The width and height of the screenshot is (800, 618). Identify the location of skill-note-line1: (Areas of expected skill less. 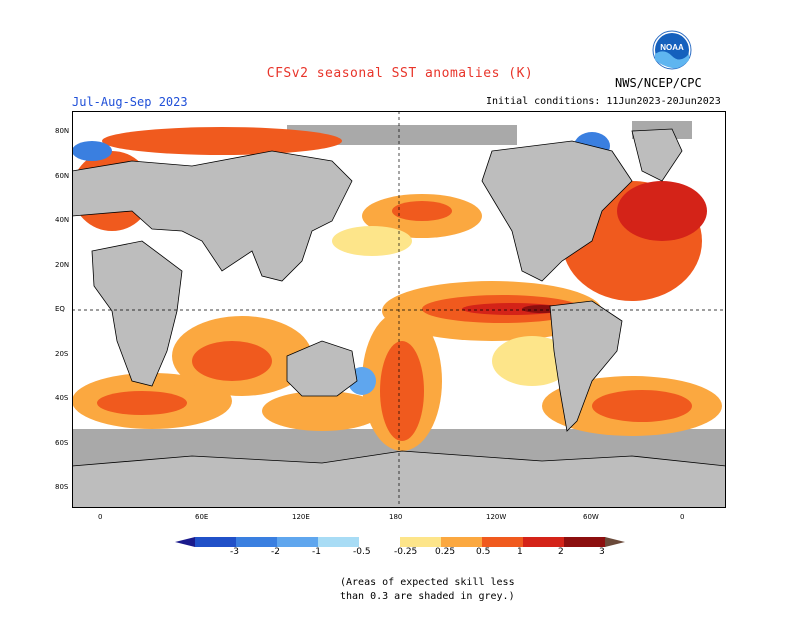
(427, 582).